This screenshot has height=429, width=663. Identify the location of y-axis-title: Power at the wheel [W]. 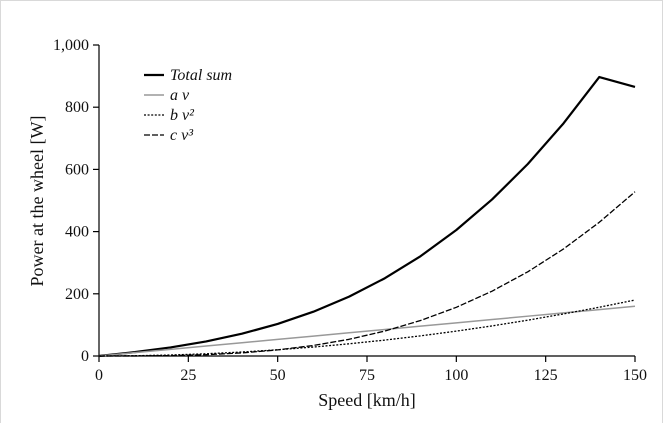
(37, 201).